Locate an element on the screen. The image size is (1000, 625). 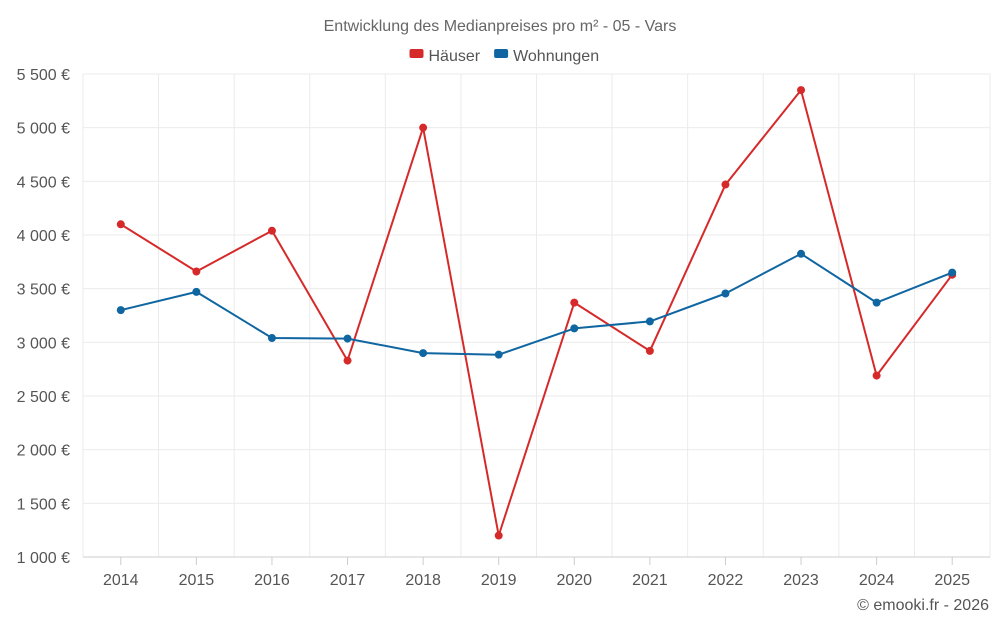
x-tick-label: 2023 is located at coordinates (801, 580).